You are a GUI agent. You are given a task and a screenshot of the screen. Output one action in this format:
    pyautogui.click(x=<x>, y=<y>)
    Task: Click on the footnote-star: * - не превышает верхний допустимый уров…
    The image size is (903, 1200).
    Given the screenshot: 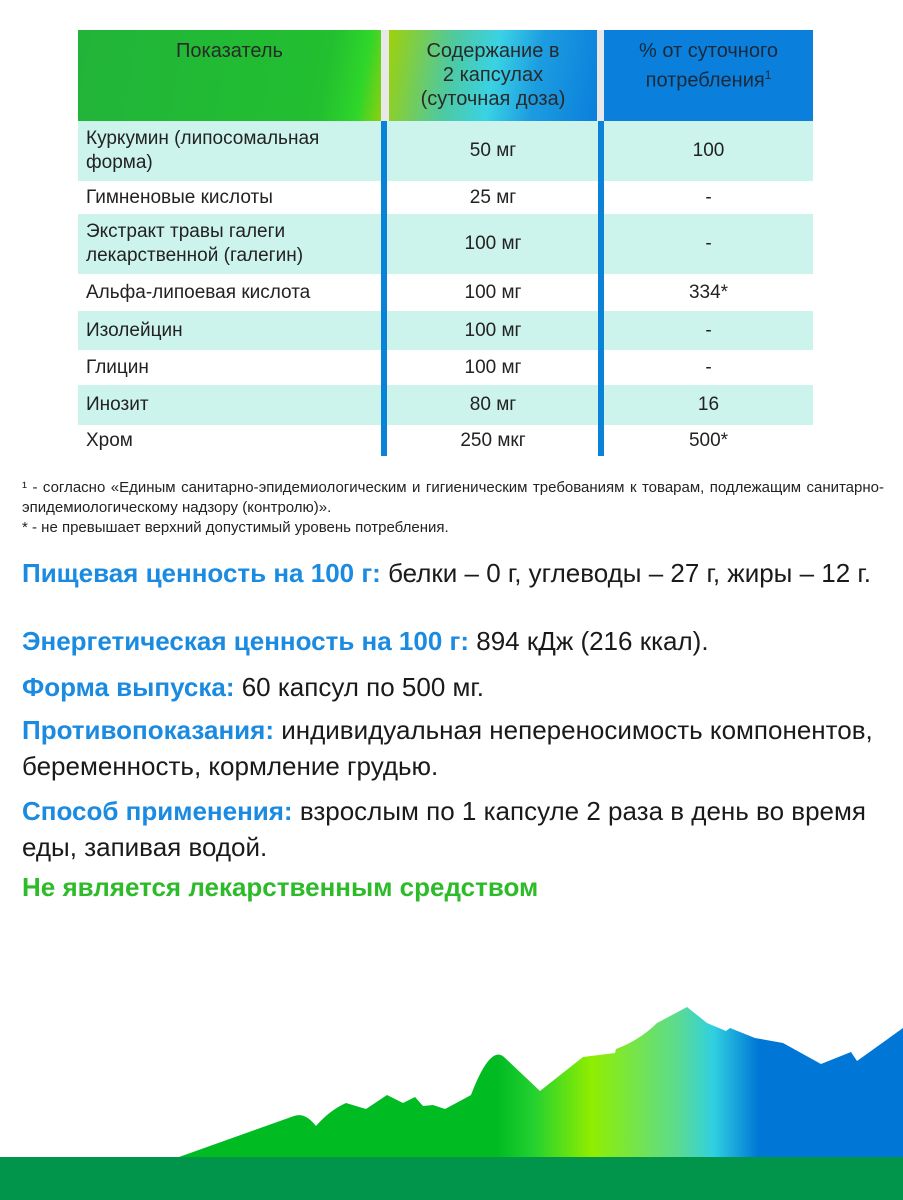 What is the action you would take?
    pyautogui.click(x=235, y=527)
    